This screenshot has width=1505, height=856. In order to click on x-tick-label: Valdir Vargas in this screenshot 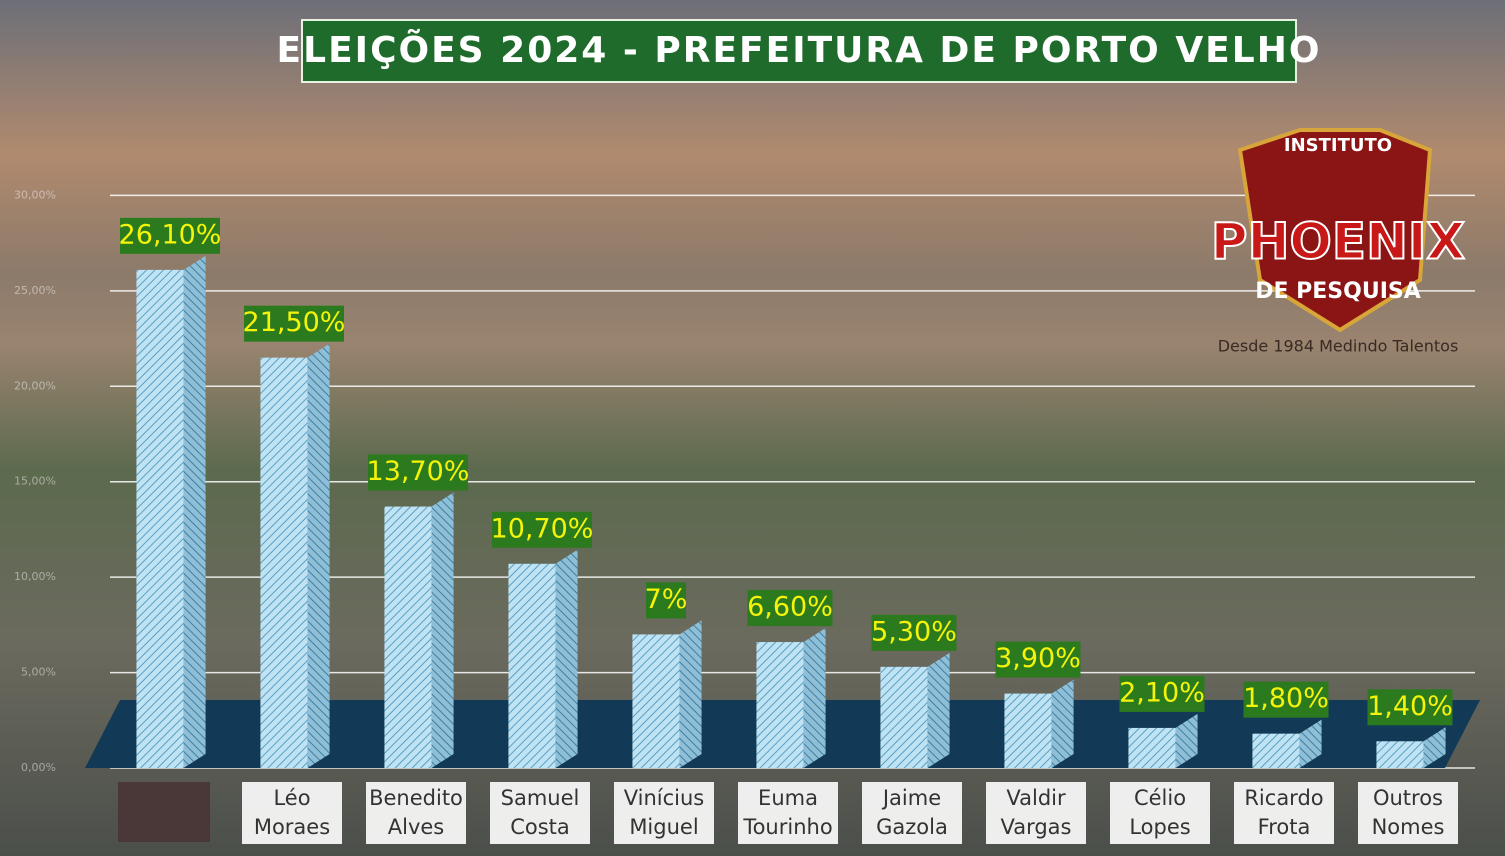, I will do `click(1036, 813)`.